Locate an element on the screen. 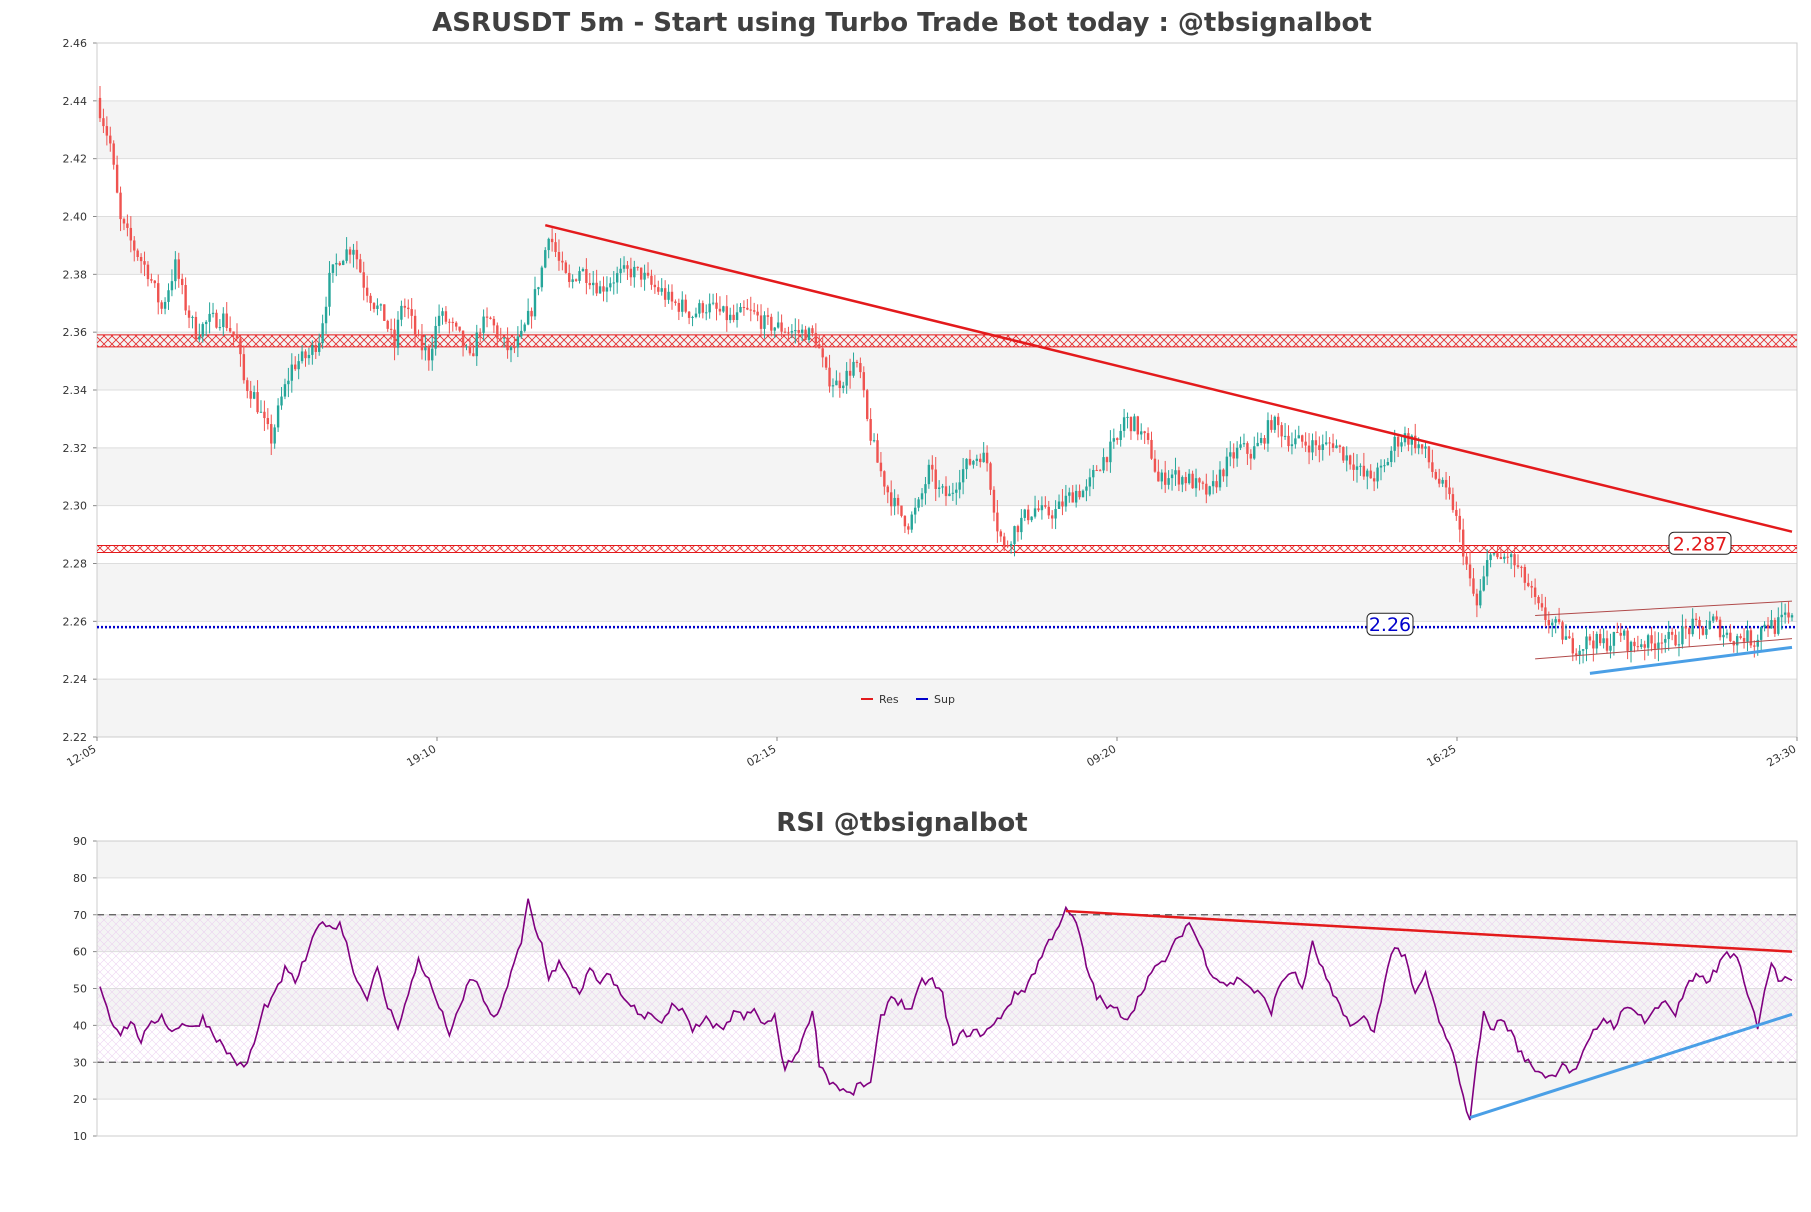  channel-line is located at coordinates (1664, 608).